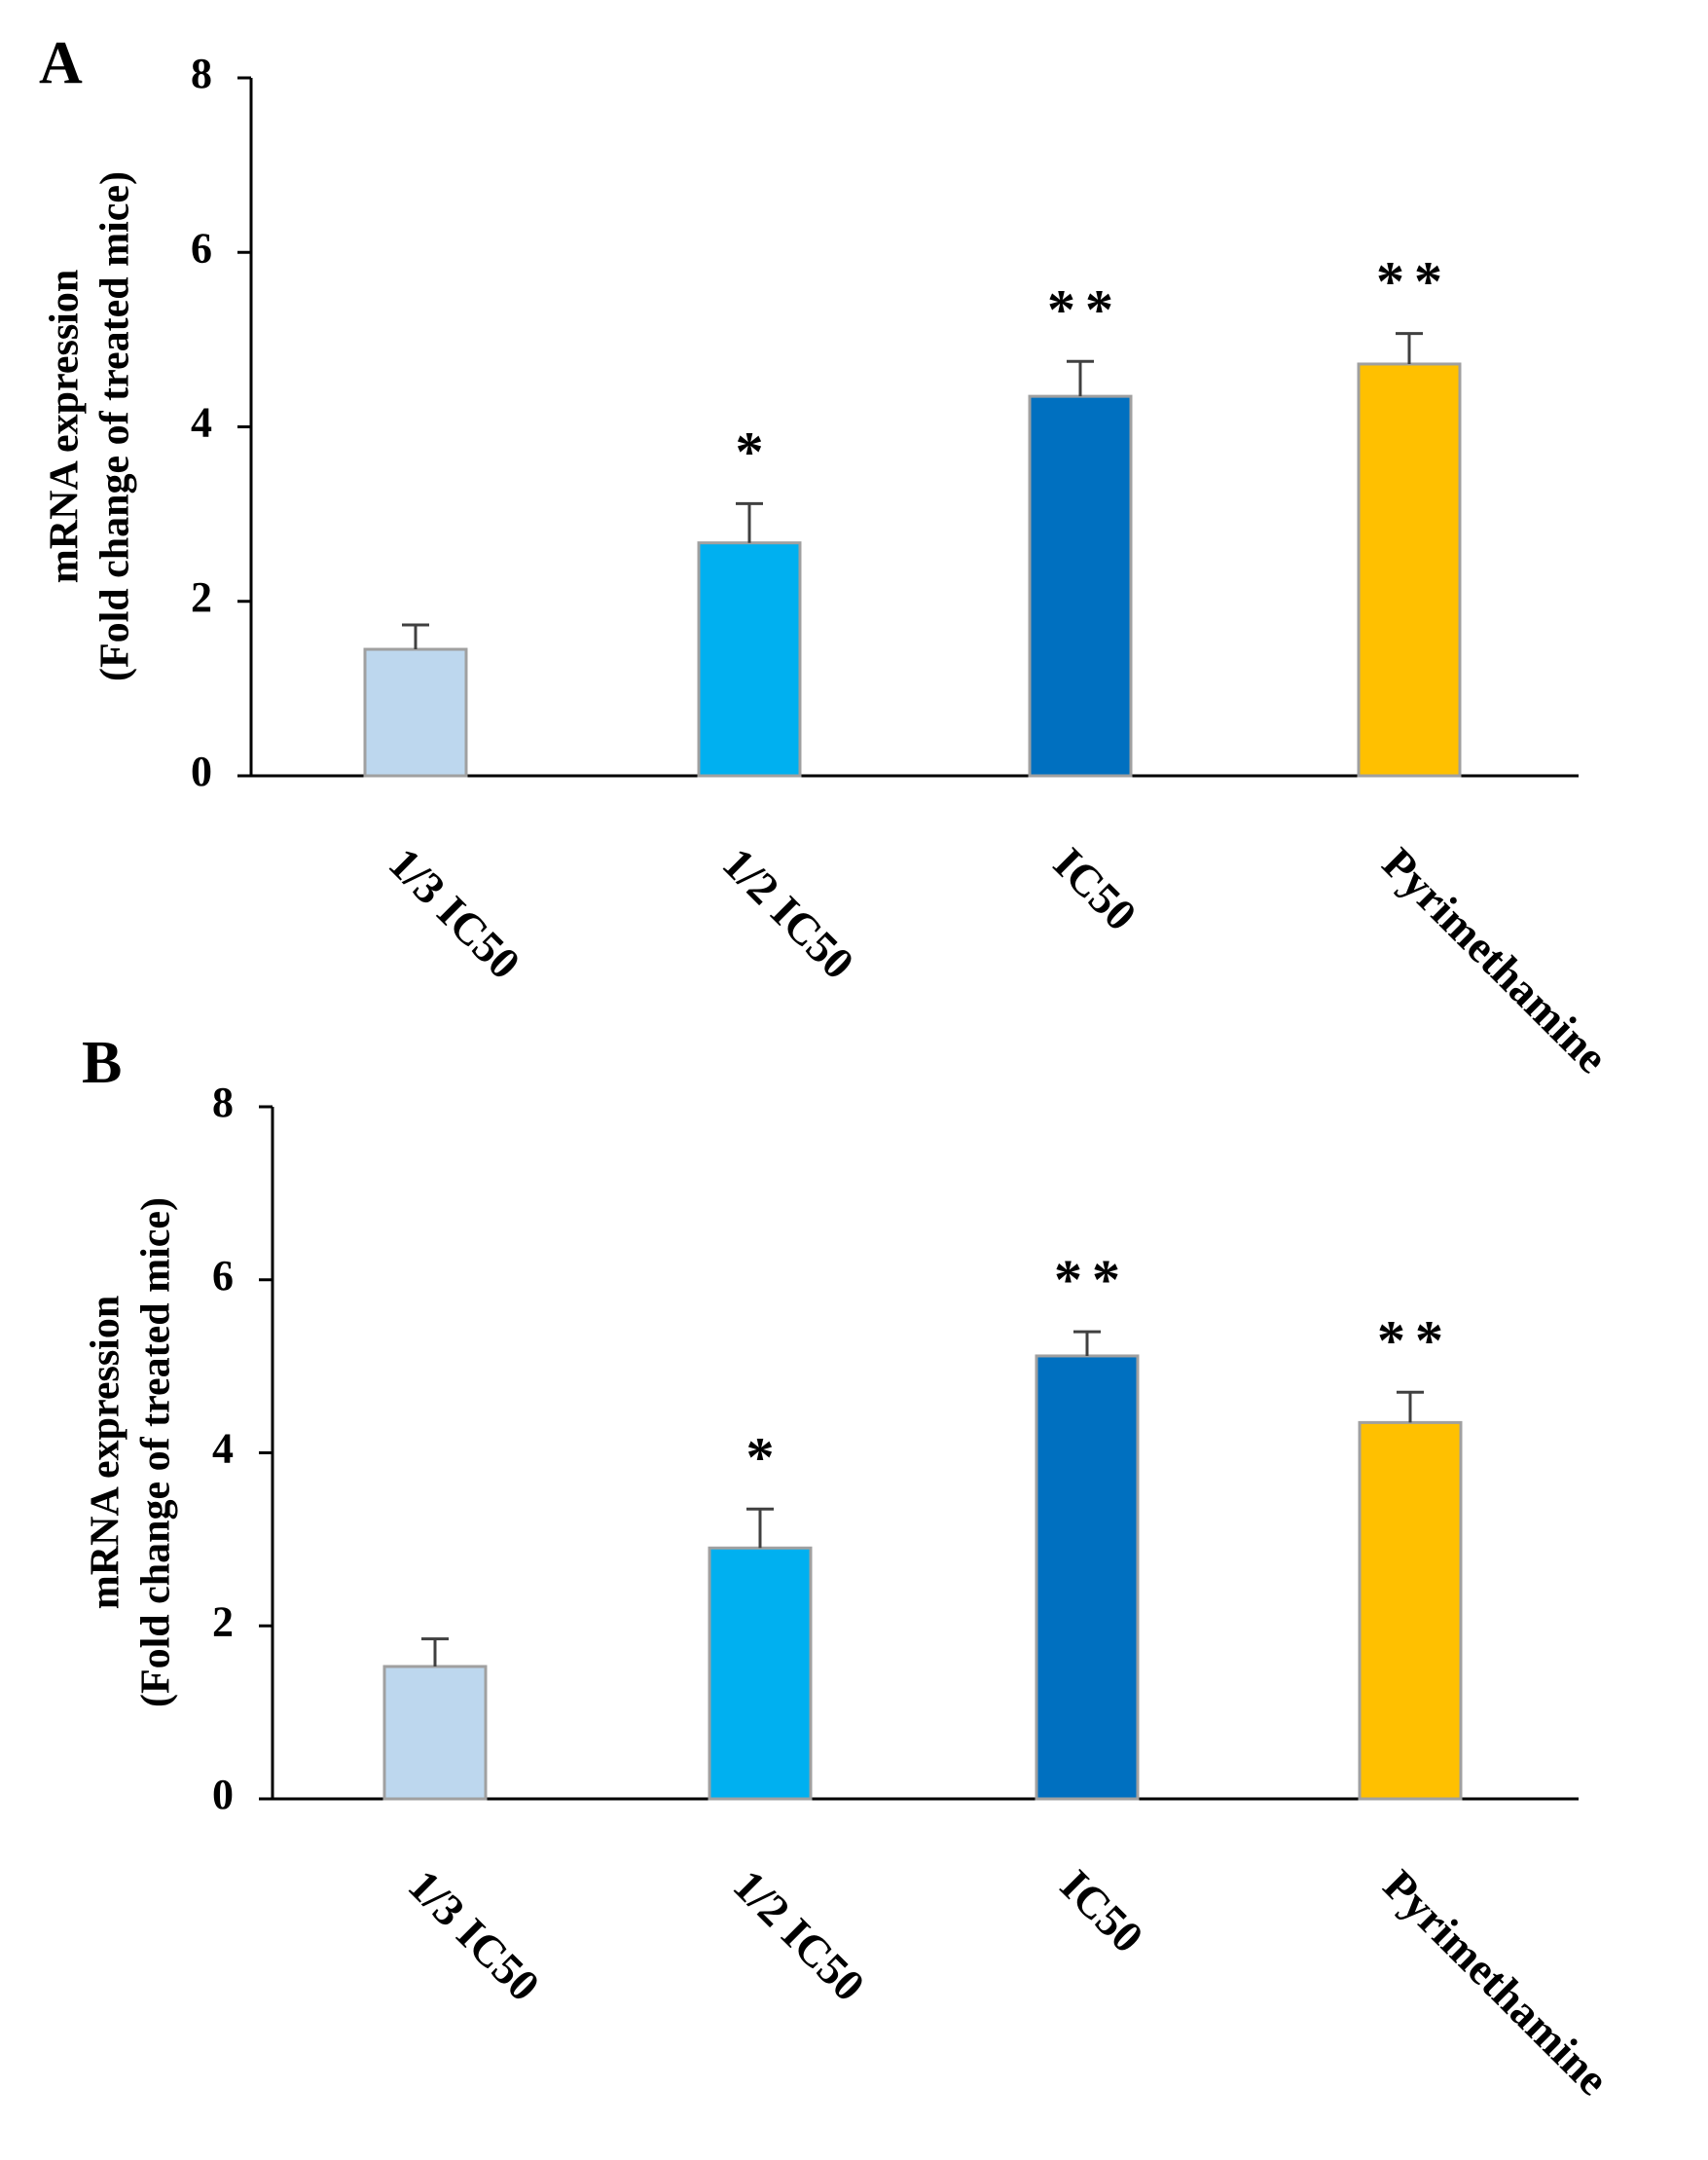  I want to click on panel-letter: B, so click(102, 1063).